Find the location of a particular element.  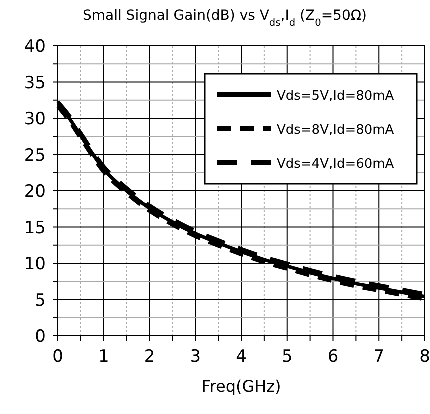

x-tick-label: 0 is located at coordinates (58, 357).